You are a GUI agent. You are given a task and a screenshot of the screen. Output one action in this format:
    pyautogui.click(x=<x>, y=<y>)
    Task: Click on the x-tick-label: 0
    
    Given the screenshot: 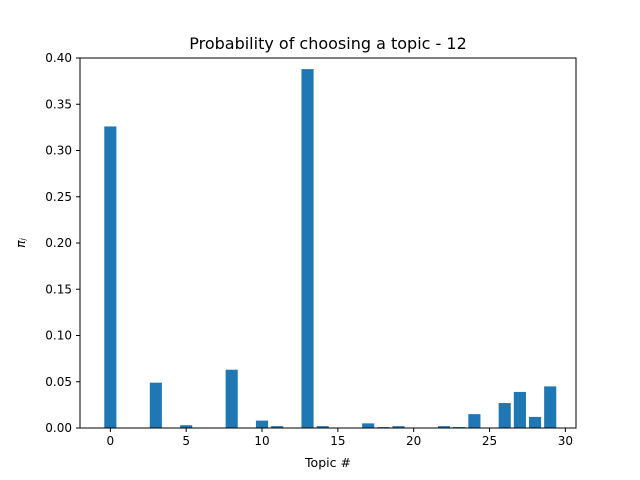 What is the action you would take?
    pyautogui.click(x=111, y=441)
    